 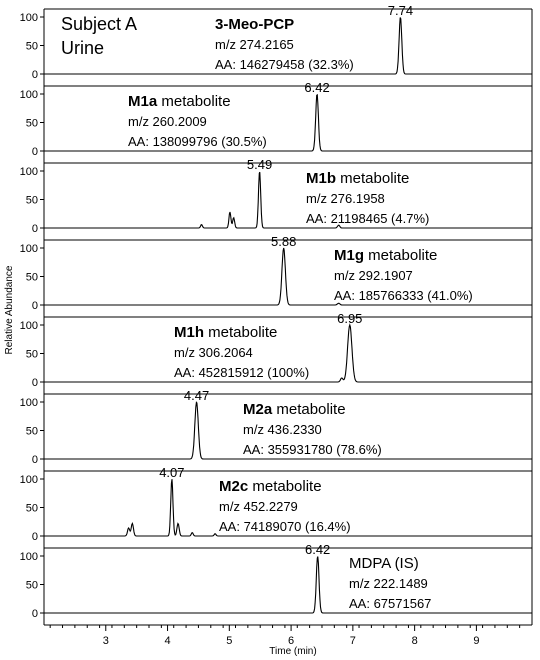 What do you see at coordinates (189, 332) in the screenshot?
I see `compound-name-bold: M1h` at bounding box center [189, 332].